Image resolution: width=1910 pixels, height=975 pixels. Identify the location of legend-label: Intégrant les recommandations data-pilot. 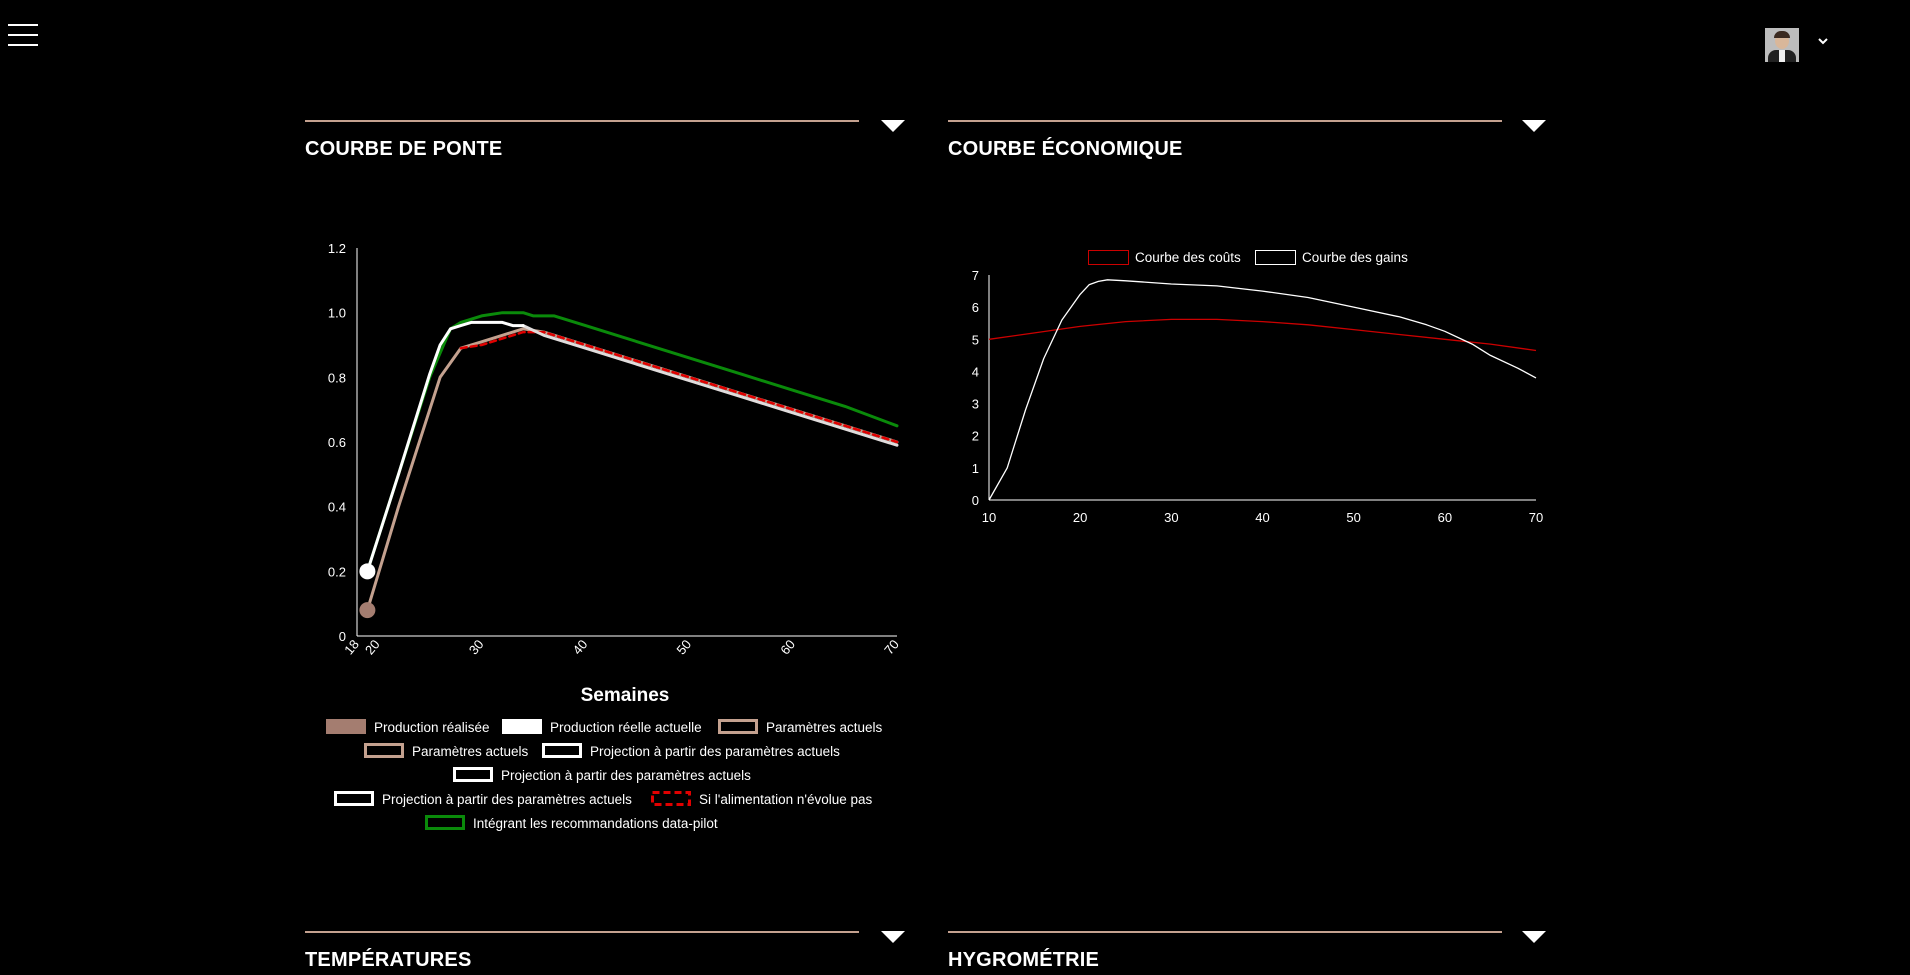
(595, 823).